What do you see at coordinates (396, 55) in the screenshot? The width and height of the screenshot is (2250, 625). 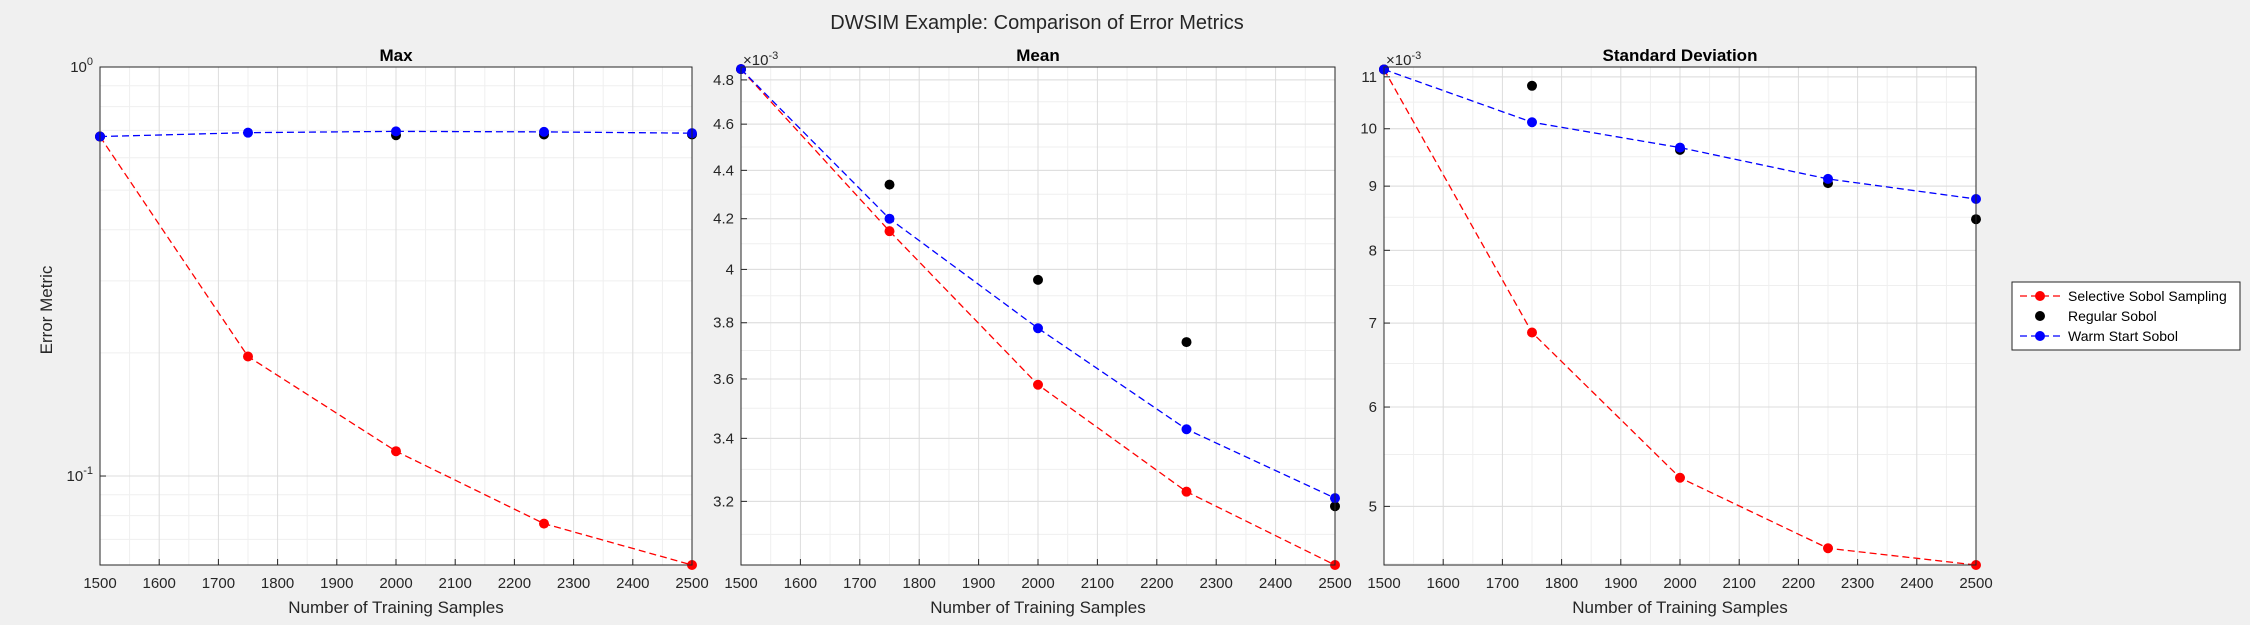 I see `subplot-title: Max` at bounding box center [396, 55].